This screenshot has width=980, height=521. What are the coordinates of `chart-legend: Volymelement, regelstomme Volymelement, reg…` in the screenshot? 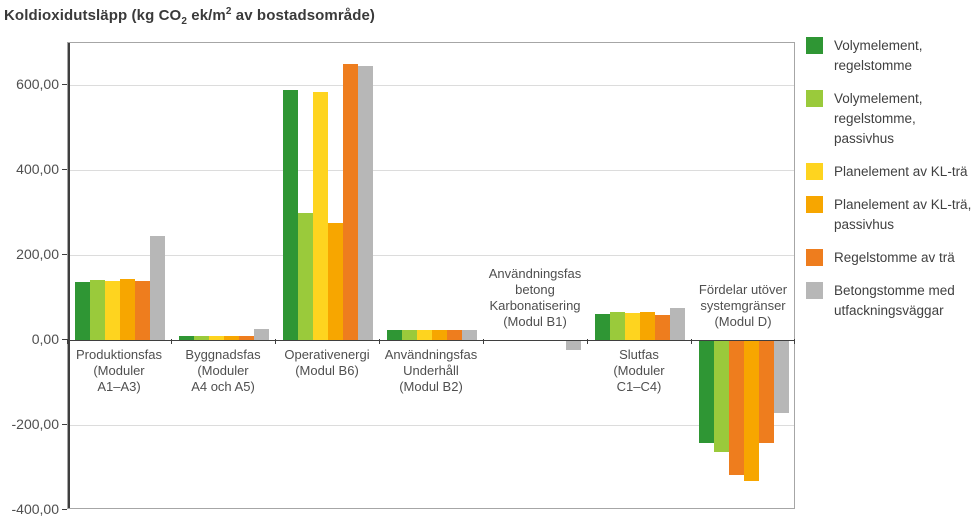 It's located at (892, 178).